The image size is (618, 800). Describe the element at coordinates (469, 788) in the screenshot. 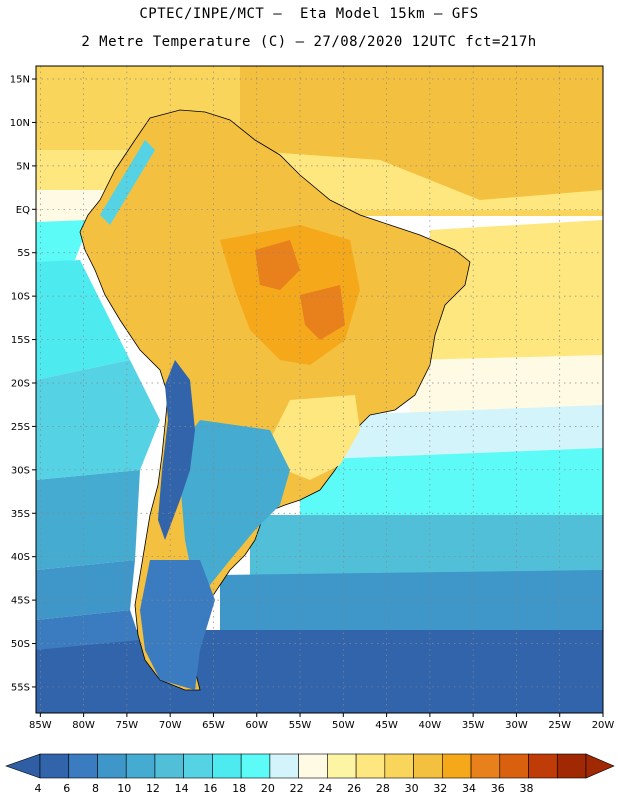

I see `colorbar-tick-label: 34` at that location.